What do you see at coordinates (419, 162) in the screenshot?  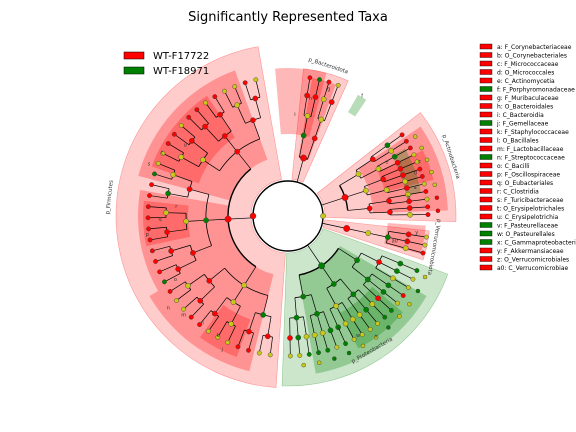 I see `taxon-letter: c` at bounding box center [419, 162].